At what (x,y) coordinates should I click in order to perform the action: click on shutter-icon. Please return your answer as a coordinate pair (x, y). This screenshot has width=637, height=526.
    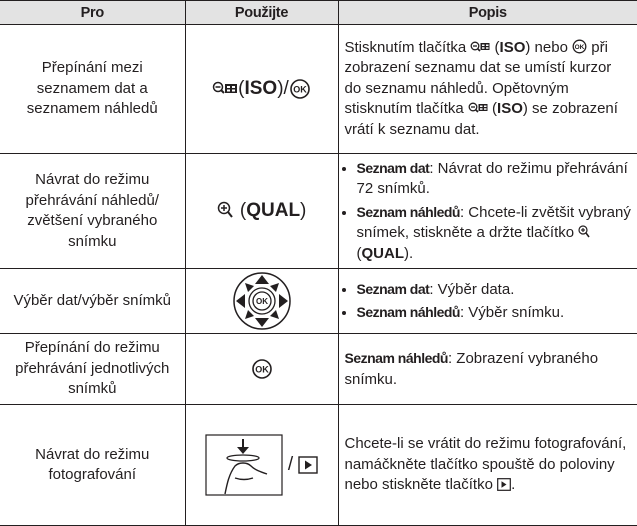
    Looking at the image, I should click on (243, 465).